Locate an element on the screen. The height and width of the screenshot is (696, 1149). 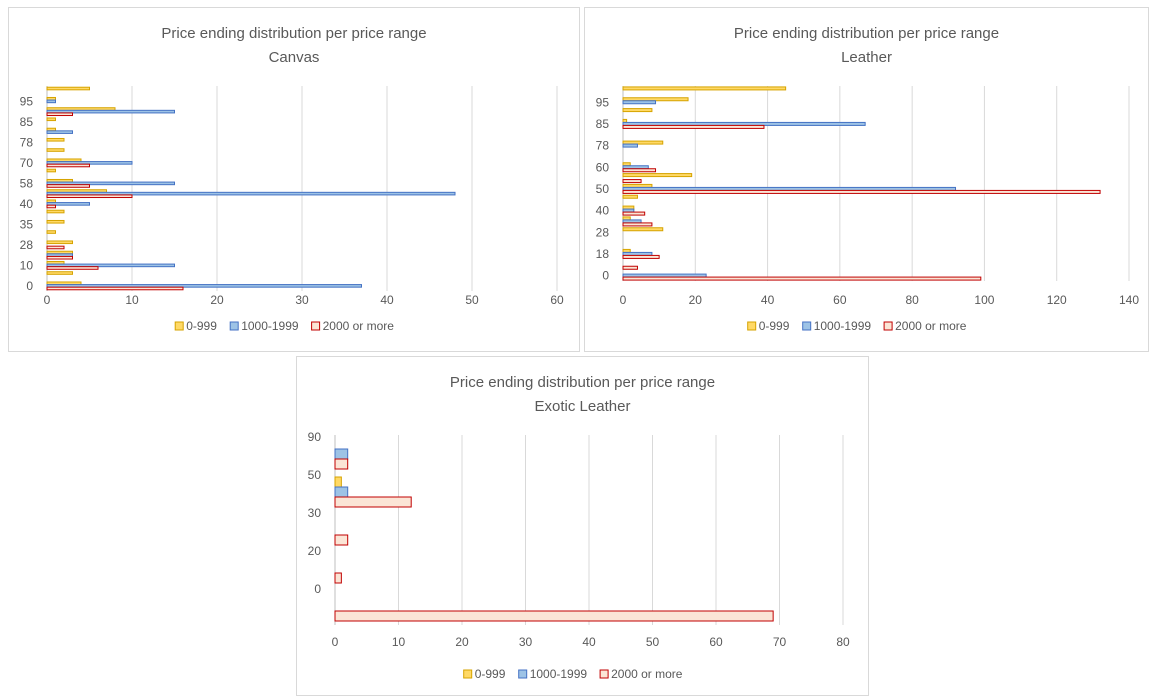
x-tick-label: 80 is located at coordinates (912, 300).